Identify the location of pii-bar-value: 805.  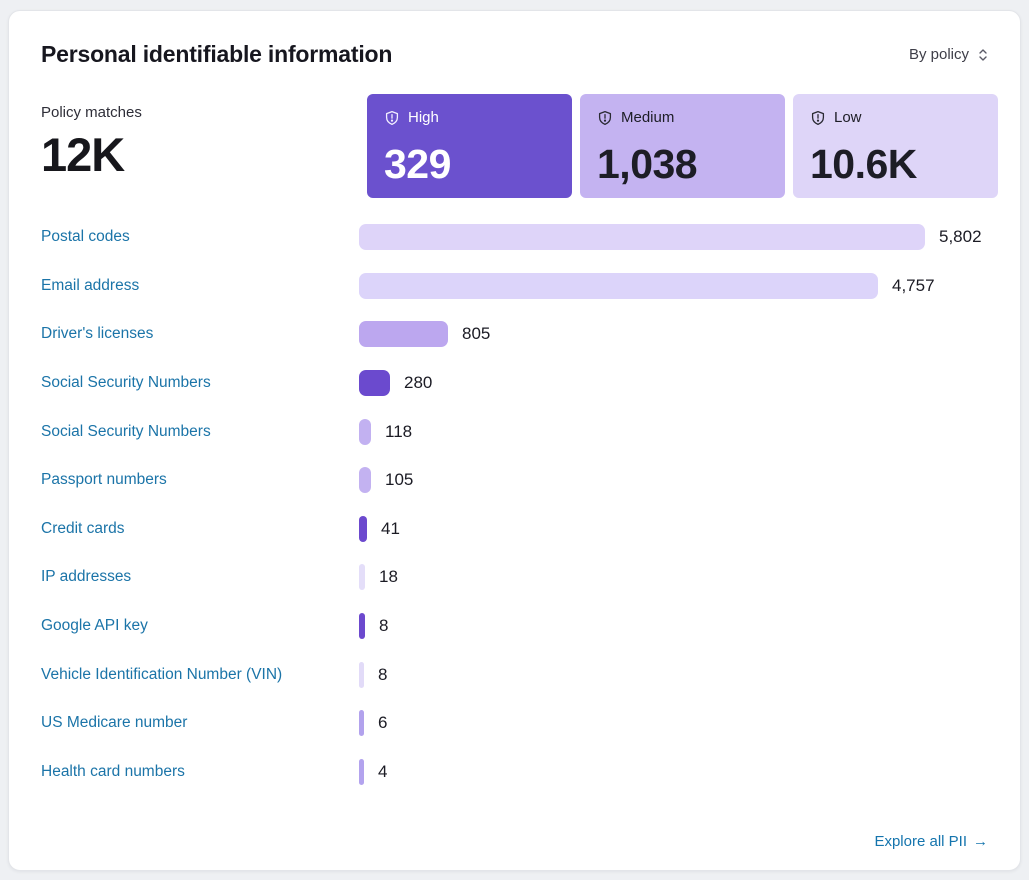
(476, 334).